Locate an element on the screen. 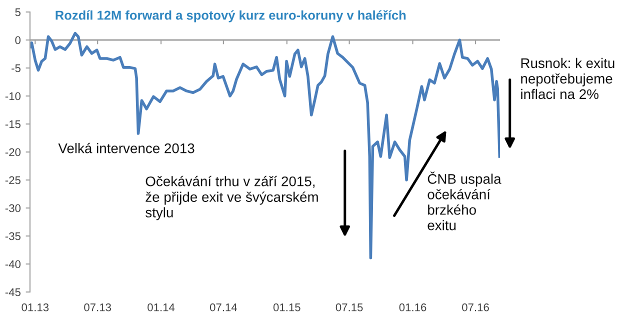 The height and width of the screenshot is (320, 640). x-tick-label: 07.15 is located at coordinates (349, 307).